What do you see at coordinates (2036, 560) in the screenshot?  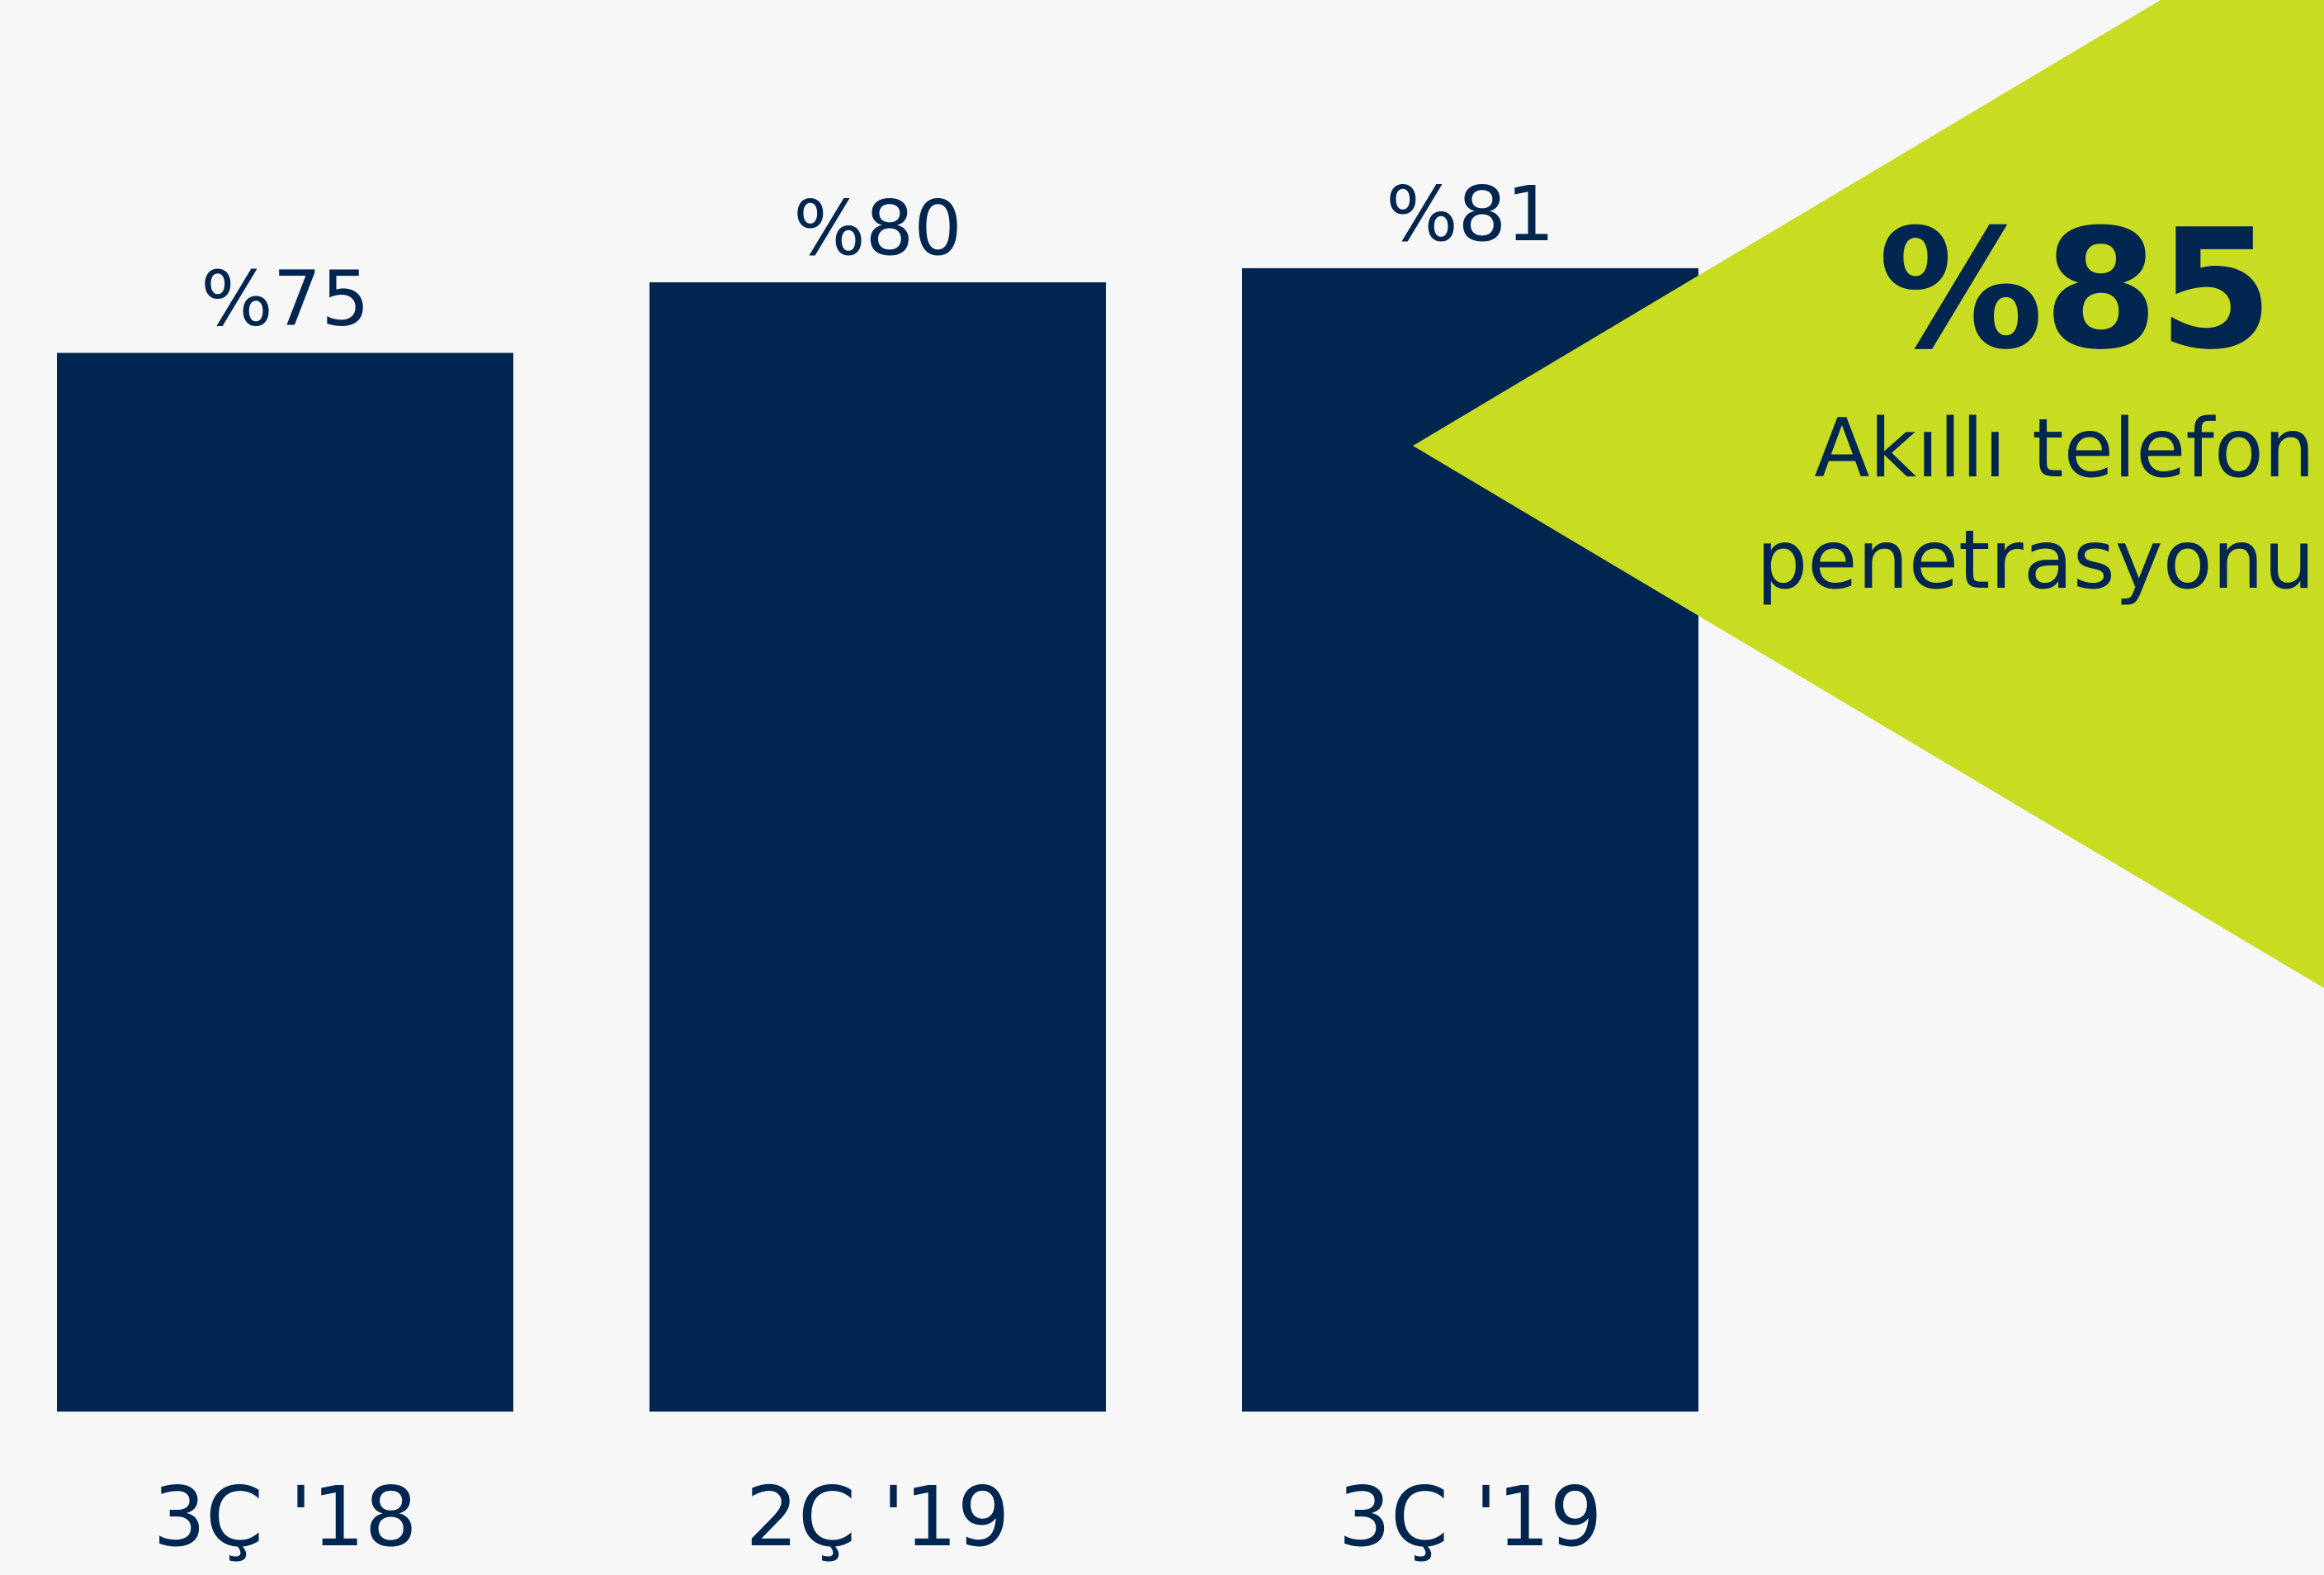 I see `callout-line-2: penetrasyonu` at bounding box center [2036, 560].